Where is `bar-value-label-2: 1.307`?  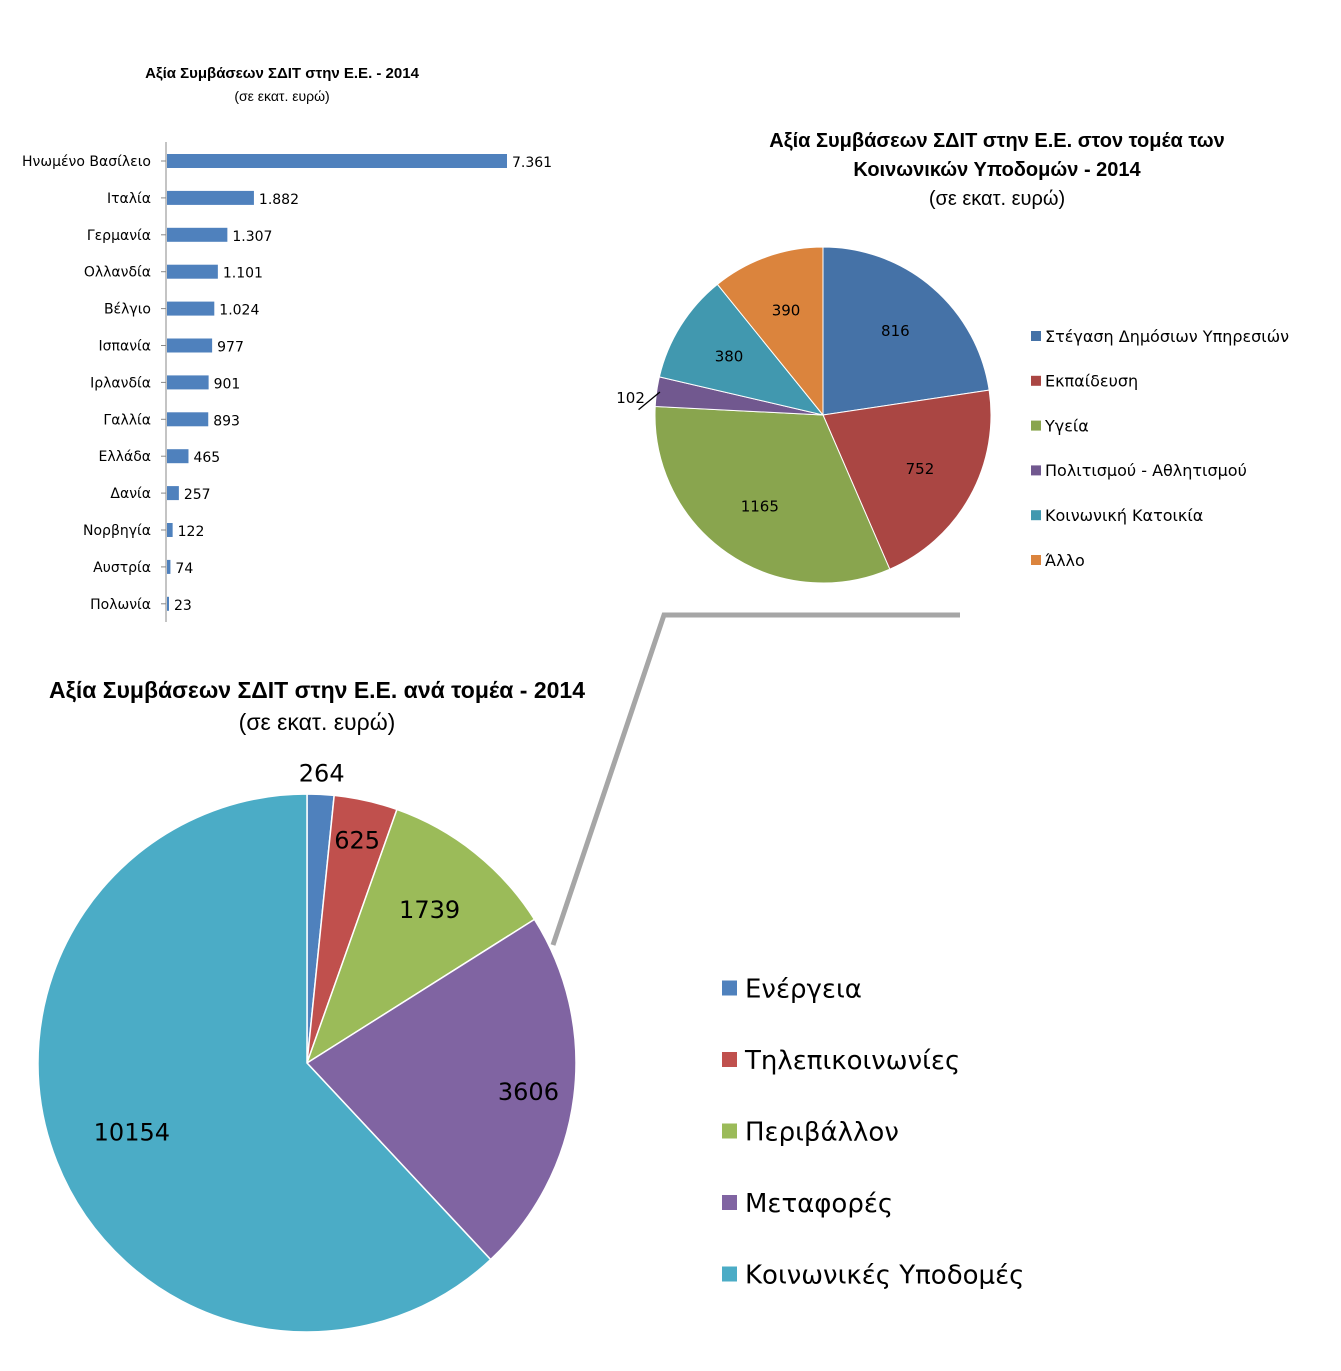 bar-value-label-2: 1.307 is located at coordinates (252, 237).